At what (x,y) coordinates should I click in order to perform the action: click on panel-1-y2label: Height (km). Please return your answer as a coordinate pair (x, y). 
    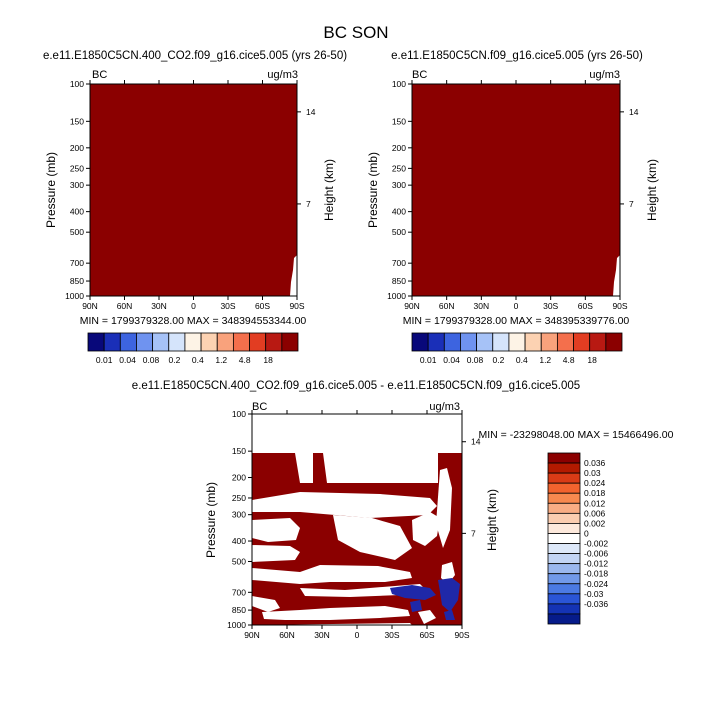
    Looking at the image, I should click on (329, 190).